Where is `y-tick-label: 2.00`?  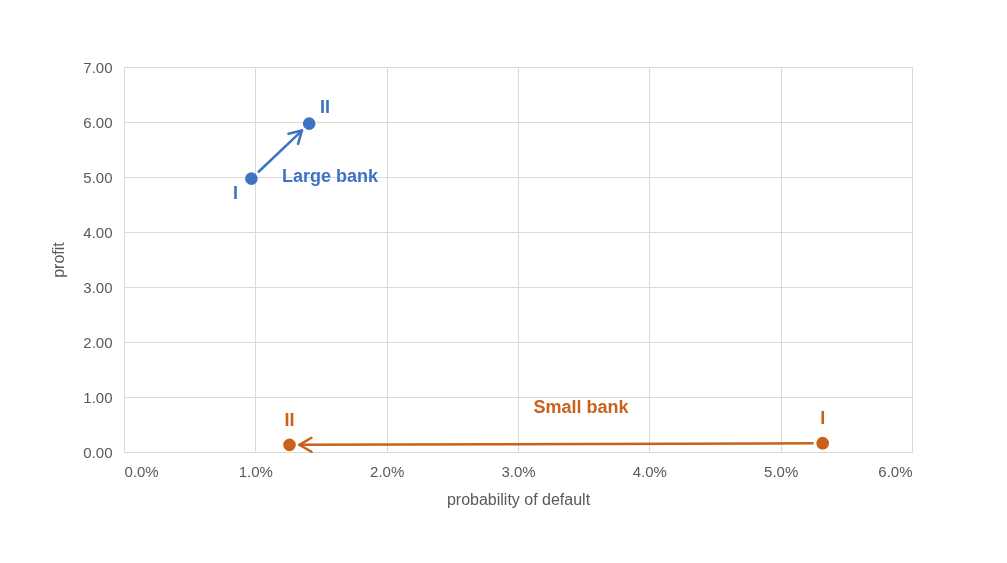
y-tick-label: 2.00 is located at coordinates (98, 342).